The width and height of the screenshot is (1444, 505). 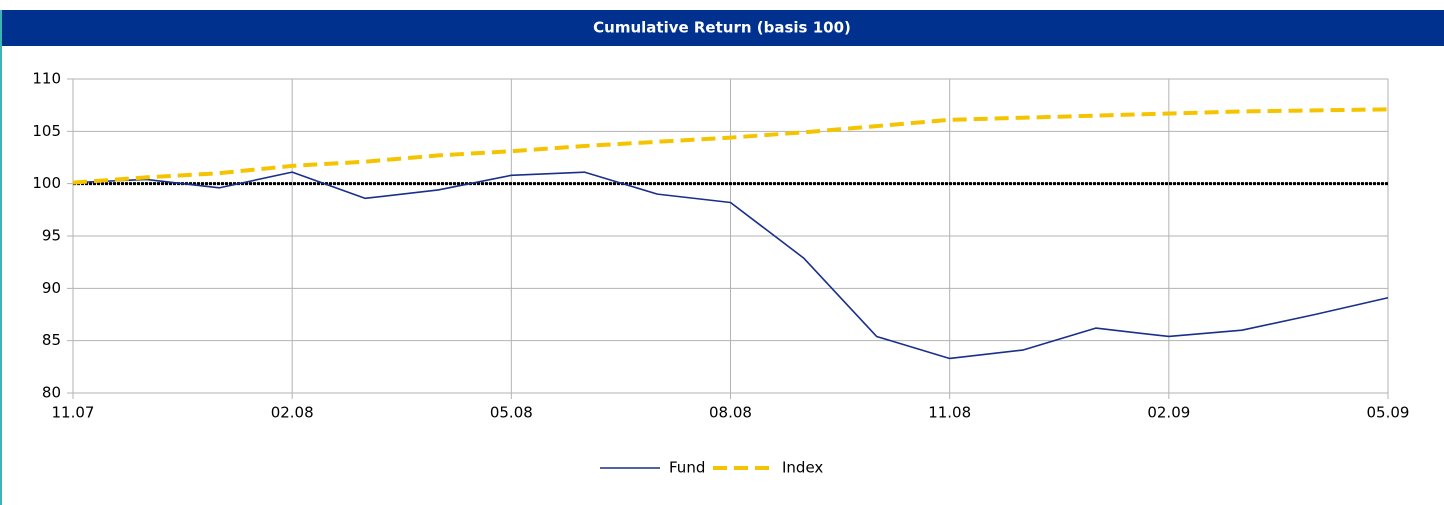 I want to click on x-tick-label: 05.08, so click(x=511, y=413).